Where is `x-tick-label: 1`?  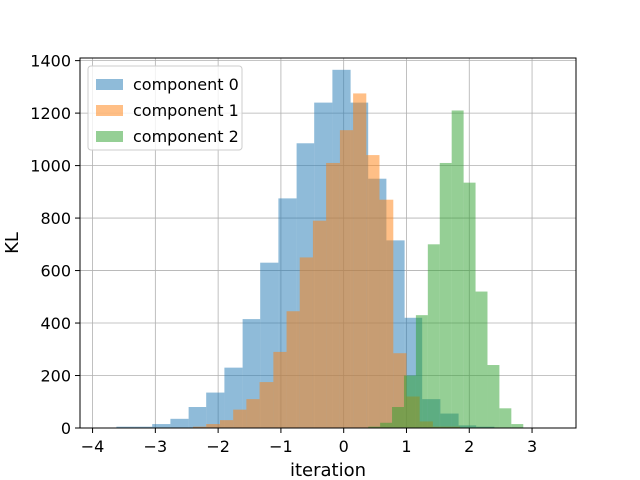
x-tick-label: 1 is located at coordinates (406, 446).